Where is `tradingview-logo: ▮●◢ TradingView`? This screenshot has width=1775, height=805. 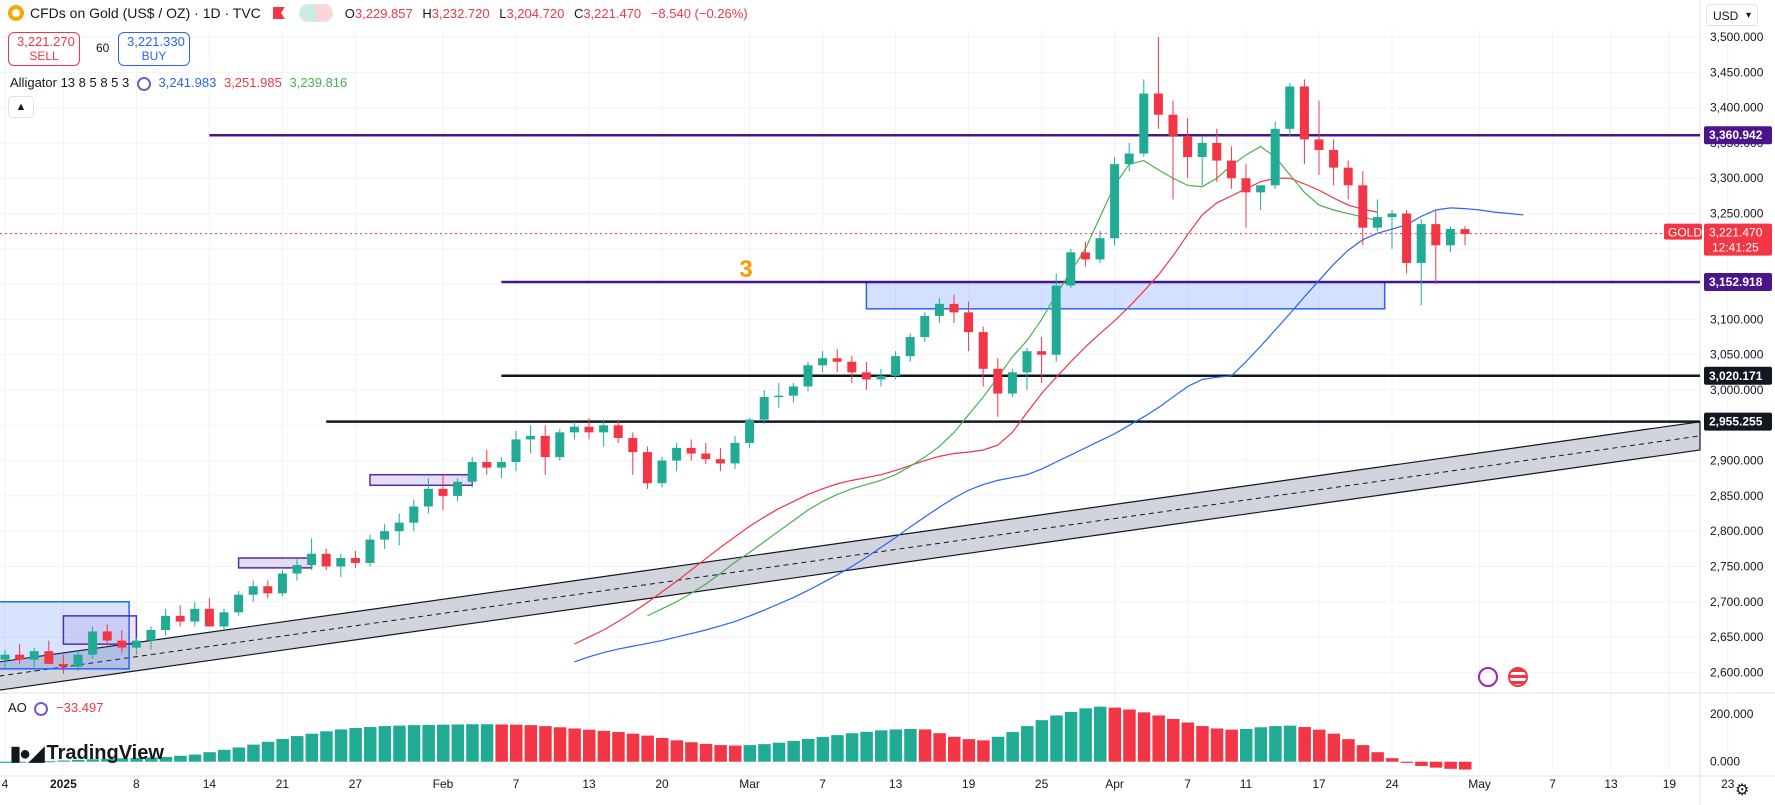
tradingview-logo: ▮●◢ TradingView is located at coordinates (87, 753).